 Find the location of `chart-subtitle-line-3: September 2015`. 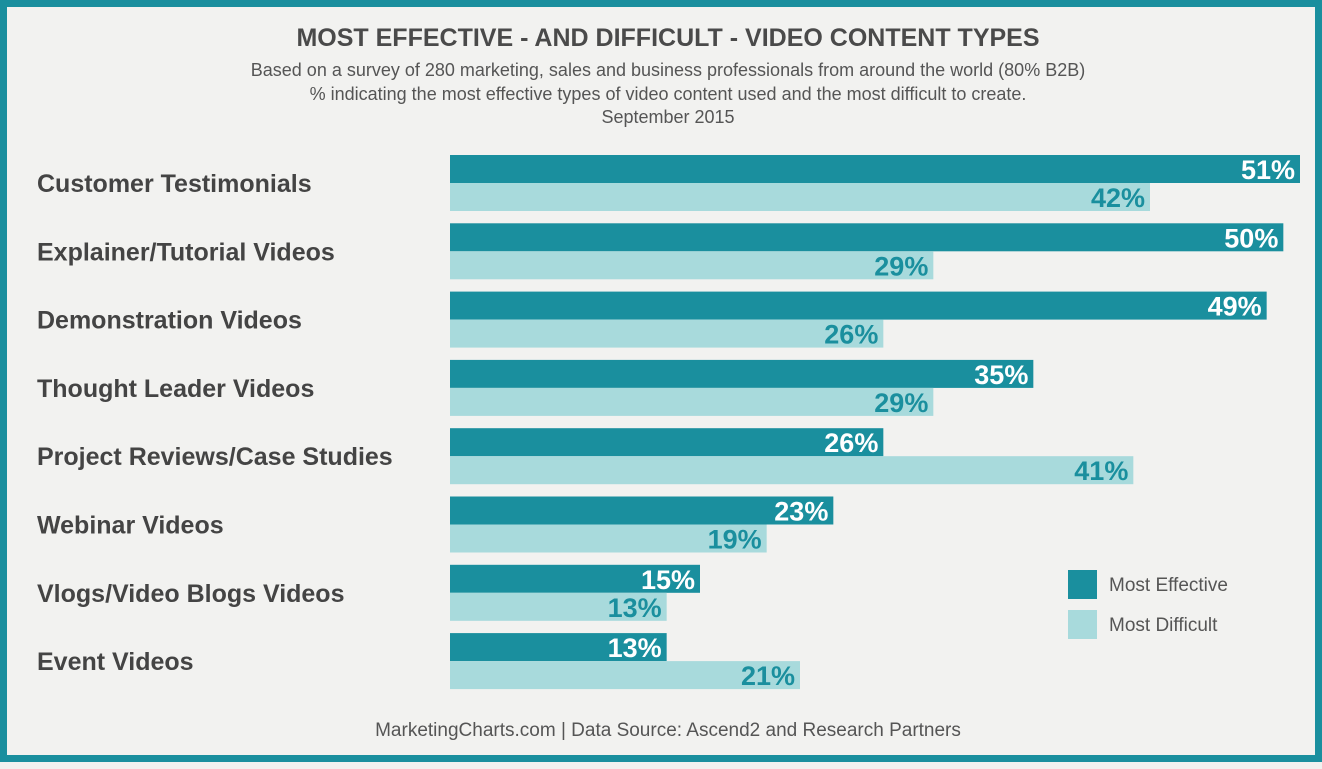

chart-subtitle-line-3: September 2015 is located at coordinates (668, 117).